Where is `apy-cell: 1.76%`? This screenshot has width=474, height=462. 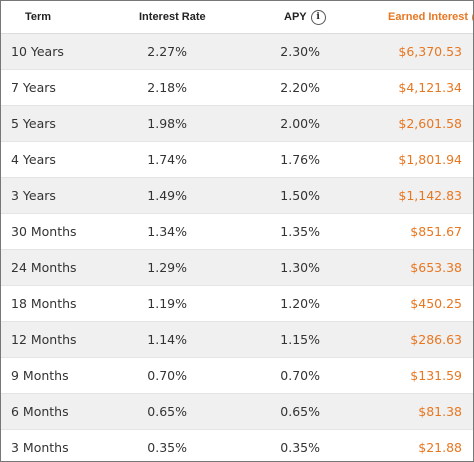 apy-cell: 1.76% is located at coordinates (300, 159).